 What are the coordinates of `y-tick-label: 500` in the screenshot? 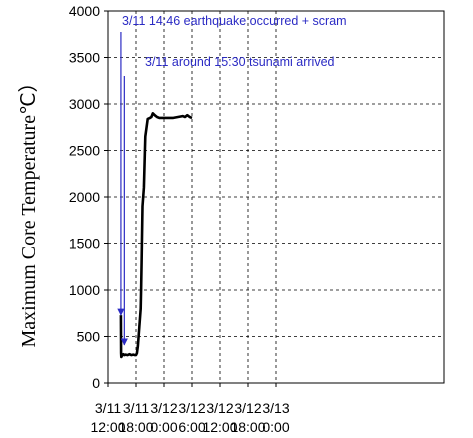 It's located at (89, 337).